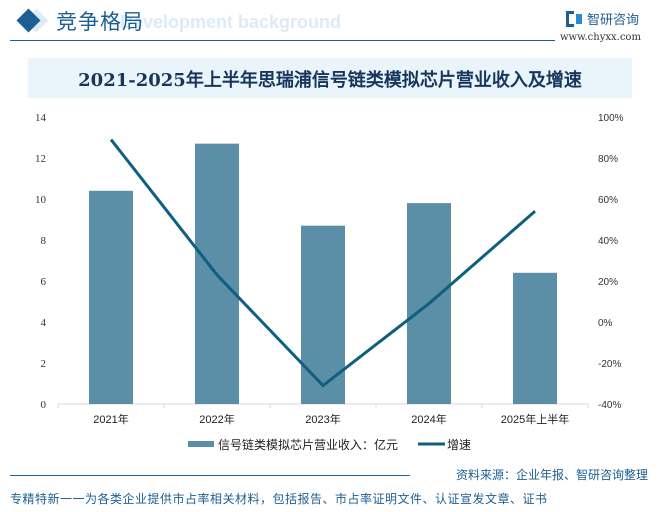  What do you see at coordinates (613, 20) in the screenshot?
I see `logo-name: 智研咨询` at bounding box center [613, 20].